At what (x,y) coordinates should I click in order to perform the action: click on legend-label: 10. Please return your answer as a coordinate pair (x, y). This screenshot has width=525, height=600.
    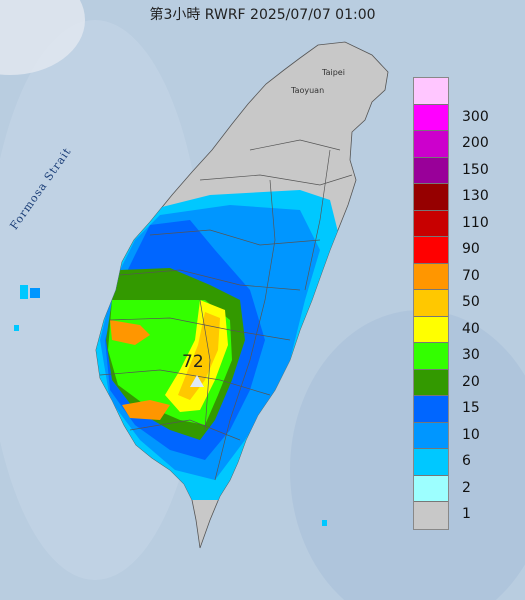
    Looking at the image, I should click on (471, 434).